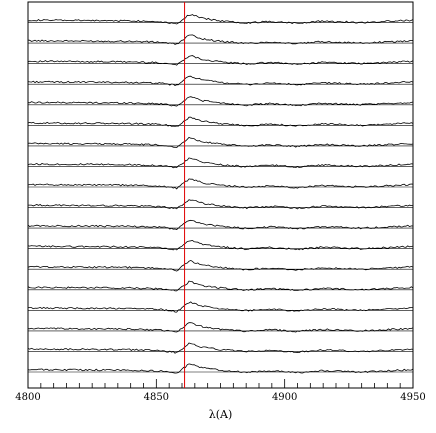  I want to click on x-axis-label: λ(A), so click(221, 414).